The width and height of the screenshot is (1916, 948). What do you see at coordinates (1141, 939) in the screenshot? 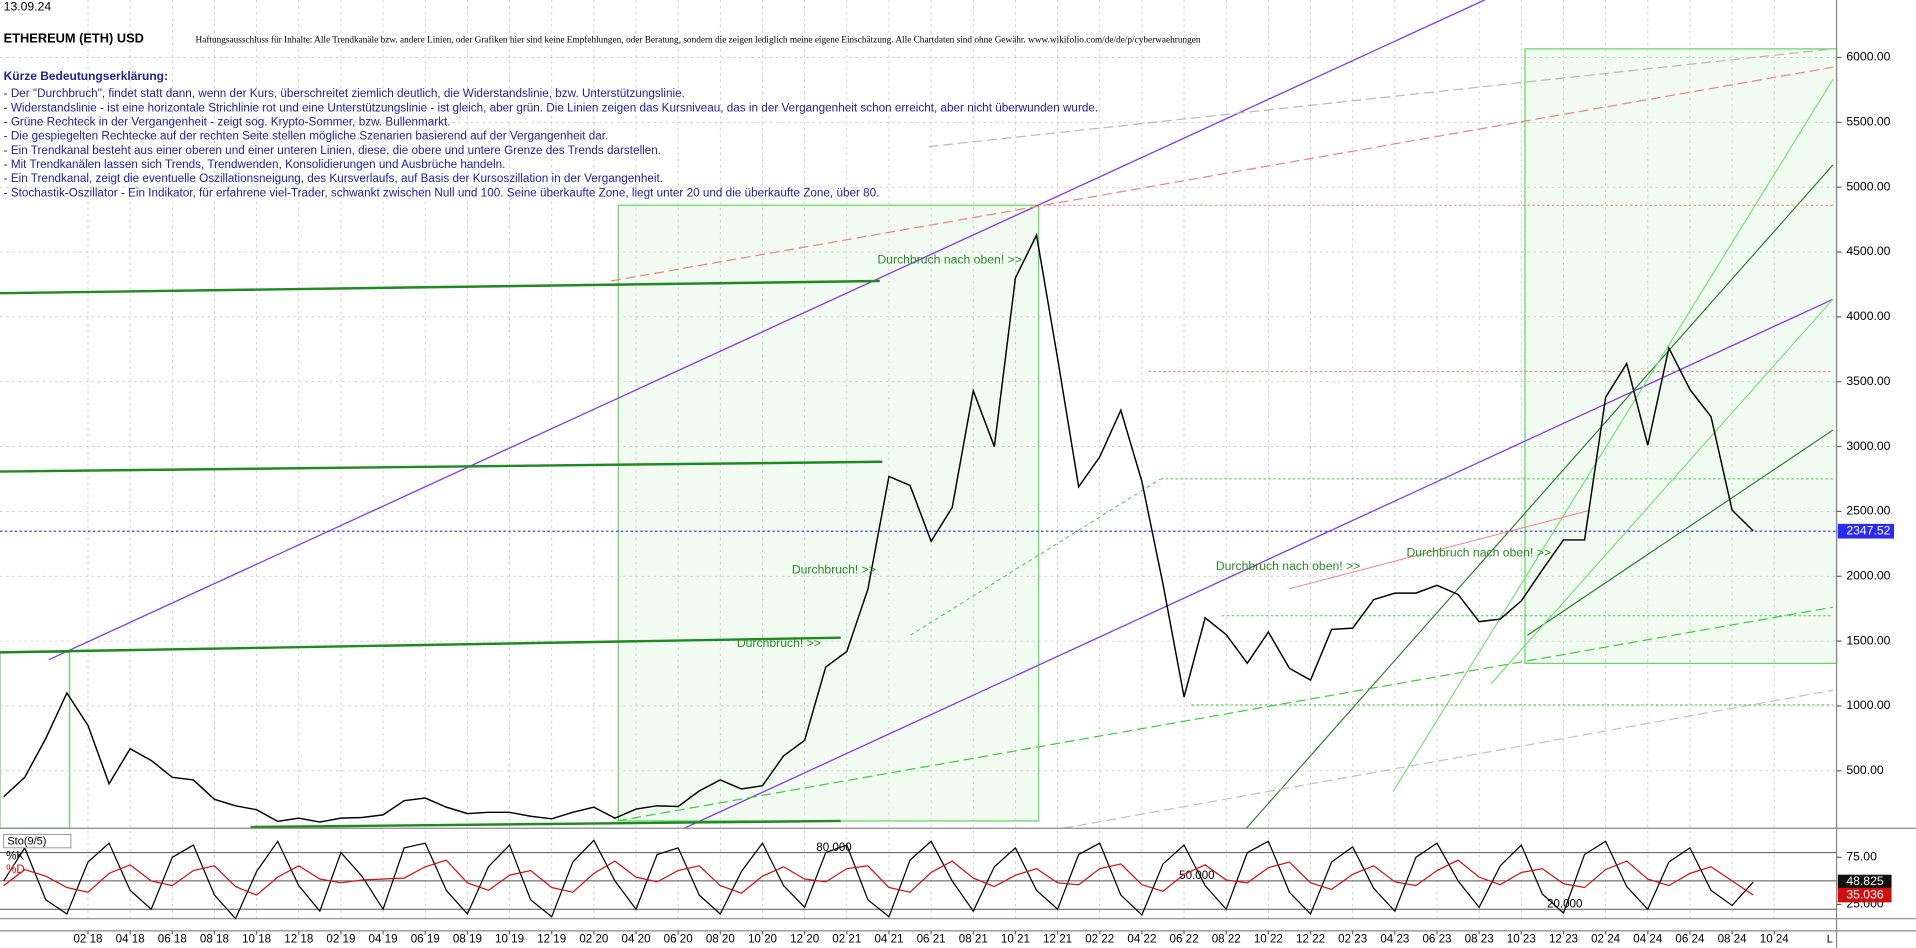
I see `x-tick-label: 04 22` at bounding box center [1141, 939].